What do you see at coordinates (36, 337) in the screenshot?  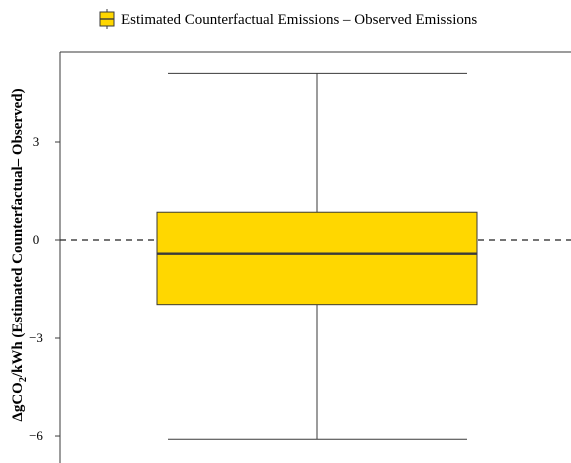 I see `y-tick-label: −3` at bounding box center [36, 337].